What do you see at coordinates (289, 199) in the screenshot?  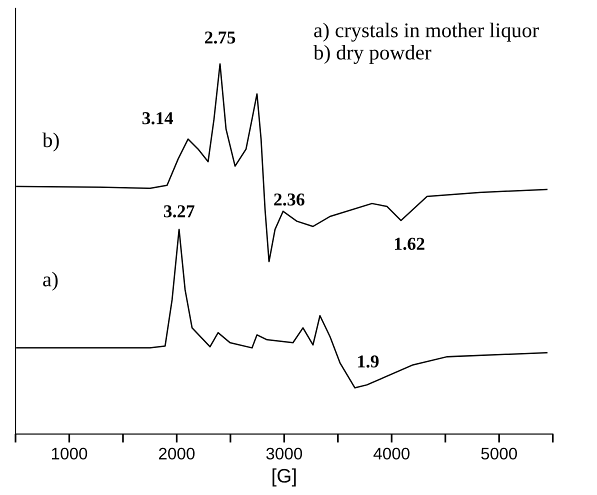 I see `annotation: 2.36` at bounding box center [289, 199].